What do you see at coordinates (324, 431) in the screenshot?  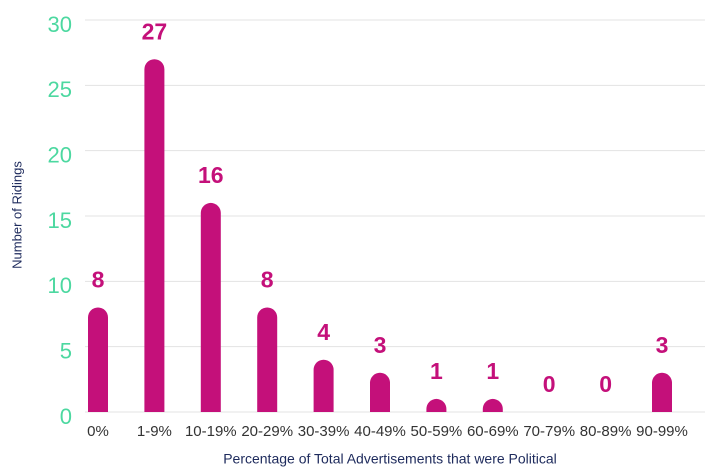 I see `x-tick-label: 30-39%` at bounding box center [324, 431].